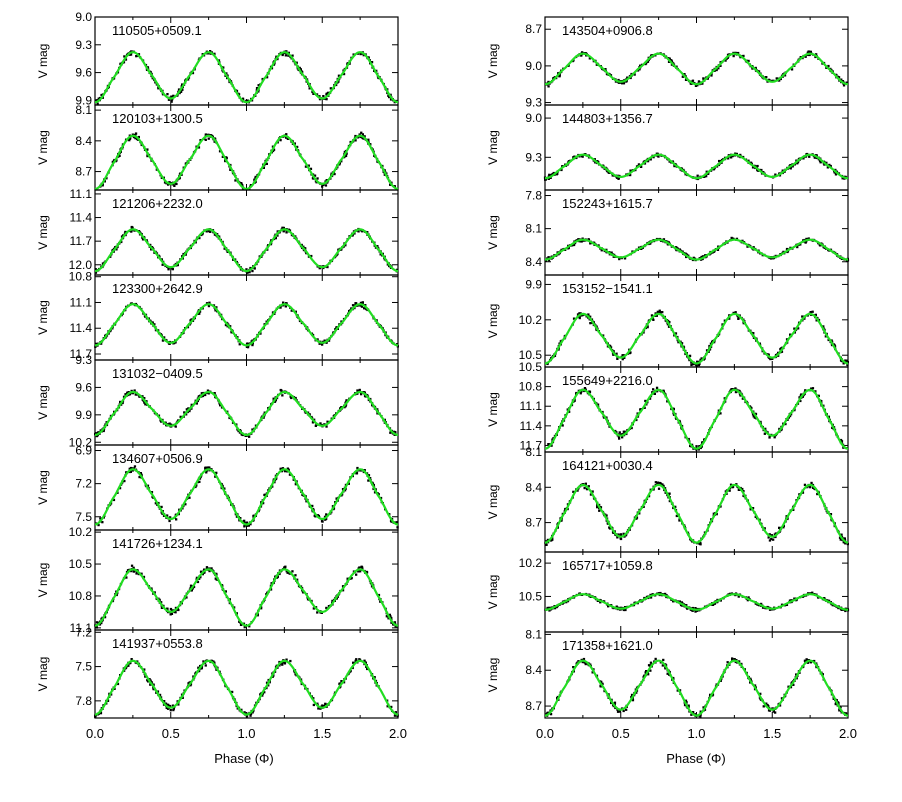  What do you see at coordinates (531, 406) in the screenshot?
I see `y-tick-label: 11.1` at bounding box center [531, 406].